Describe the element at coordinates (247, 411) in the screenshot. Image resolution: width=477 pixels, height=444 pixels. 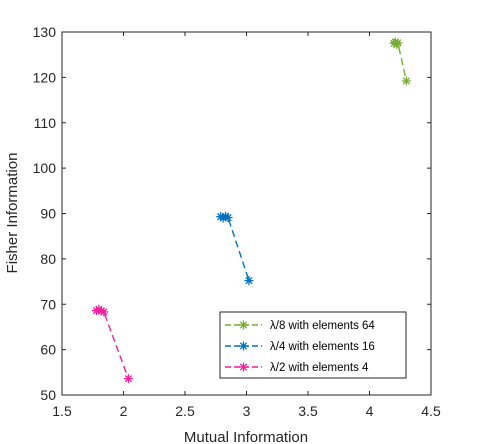
I see `x-tick-label: 3` at that location.